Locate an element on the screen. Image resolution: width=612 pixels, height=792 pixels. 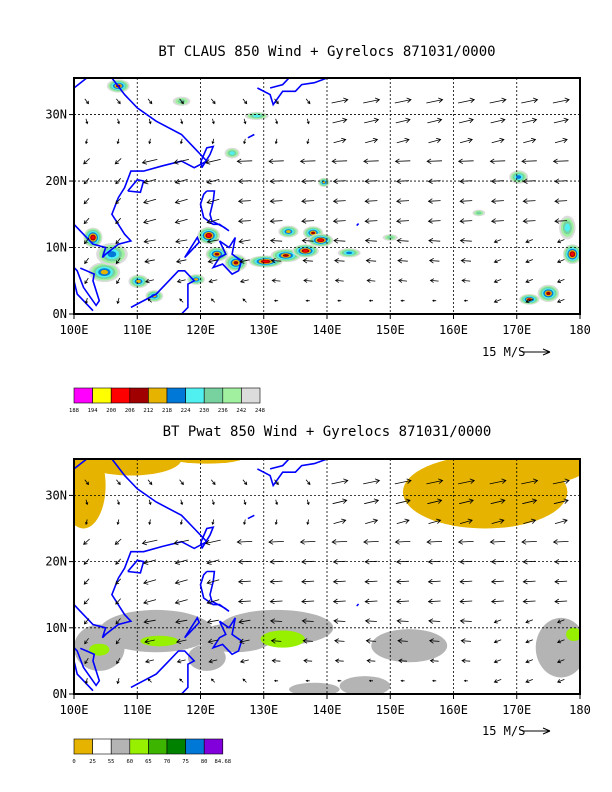
y-tick-label: 0N is located at coordinates (60, 314).